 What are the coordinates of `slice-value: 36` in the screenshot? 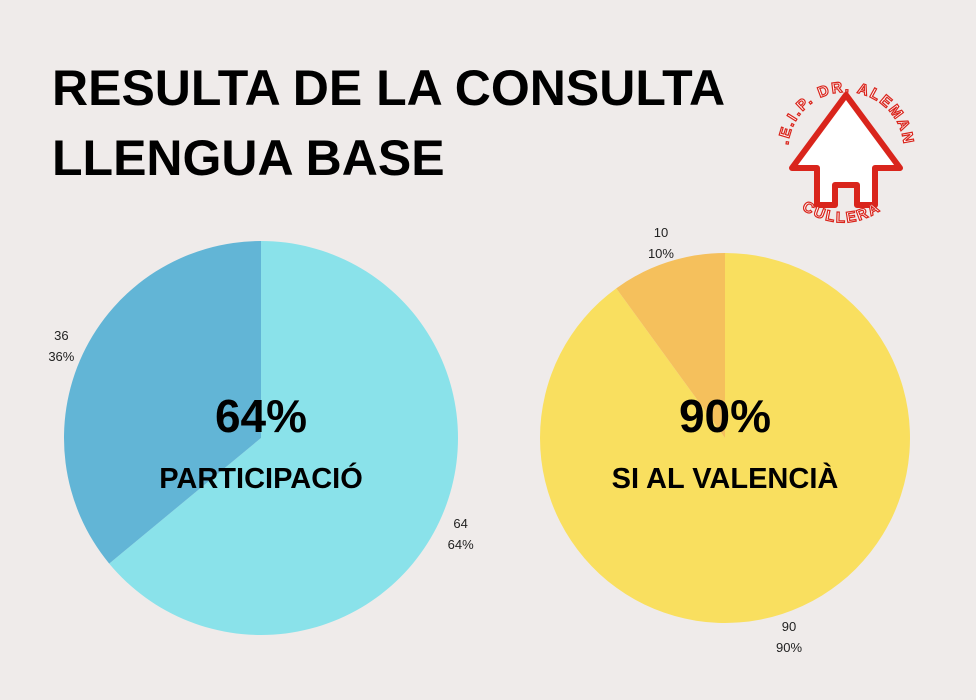 It's located at (61, 335).